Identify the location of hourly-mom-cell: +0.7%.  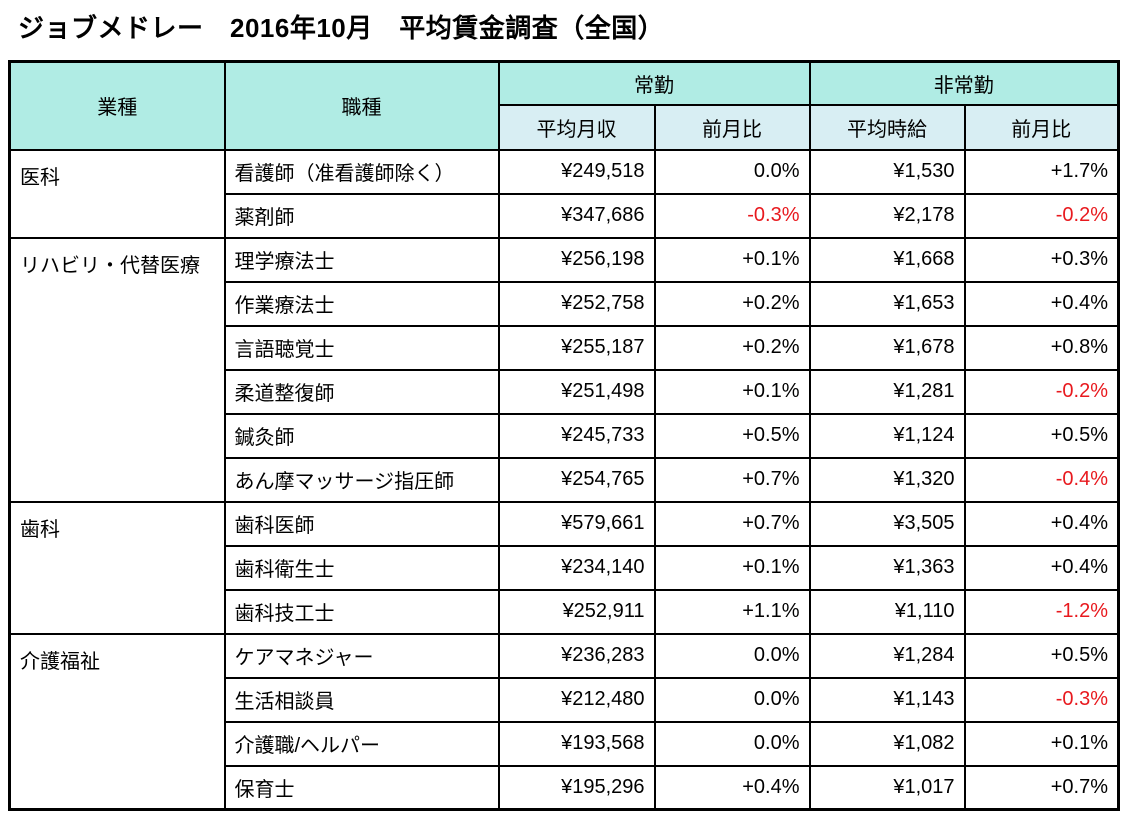
(1041, 787).